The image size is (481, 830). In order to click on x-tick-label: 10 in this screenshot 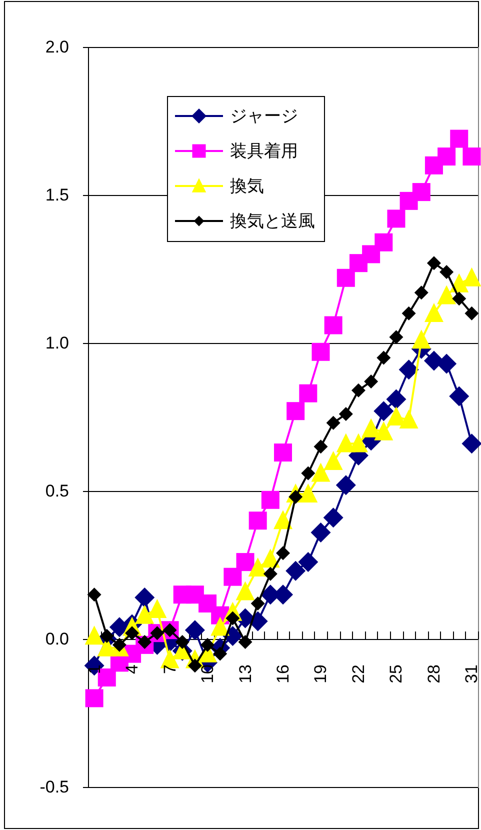, I will do `click(208, 674)`.